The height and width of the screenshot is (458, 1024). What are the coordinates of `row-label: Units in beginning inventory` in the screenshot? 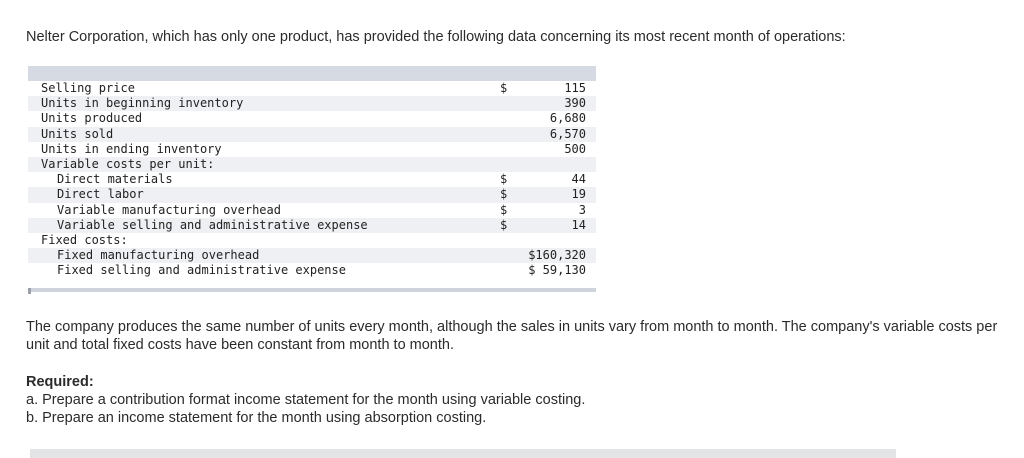 It's located at (142, 103).